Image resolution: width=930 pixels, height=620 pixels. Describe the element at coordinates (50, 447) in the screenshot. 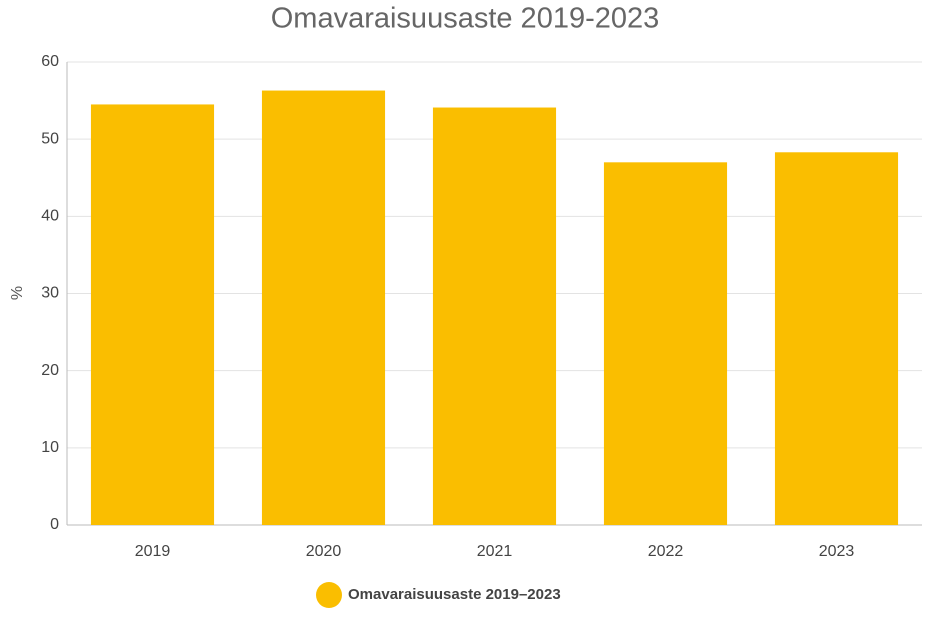

I see `y-tick-label: 10` at that location.